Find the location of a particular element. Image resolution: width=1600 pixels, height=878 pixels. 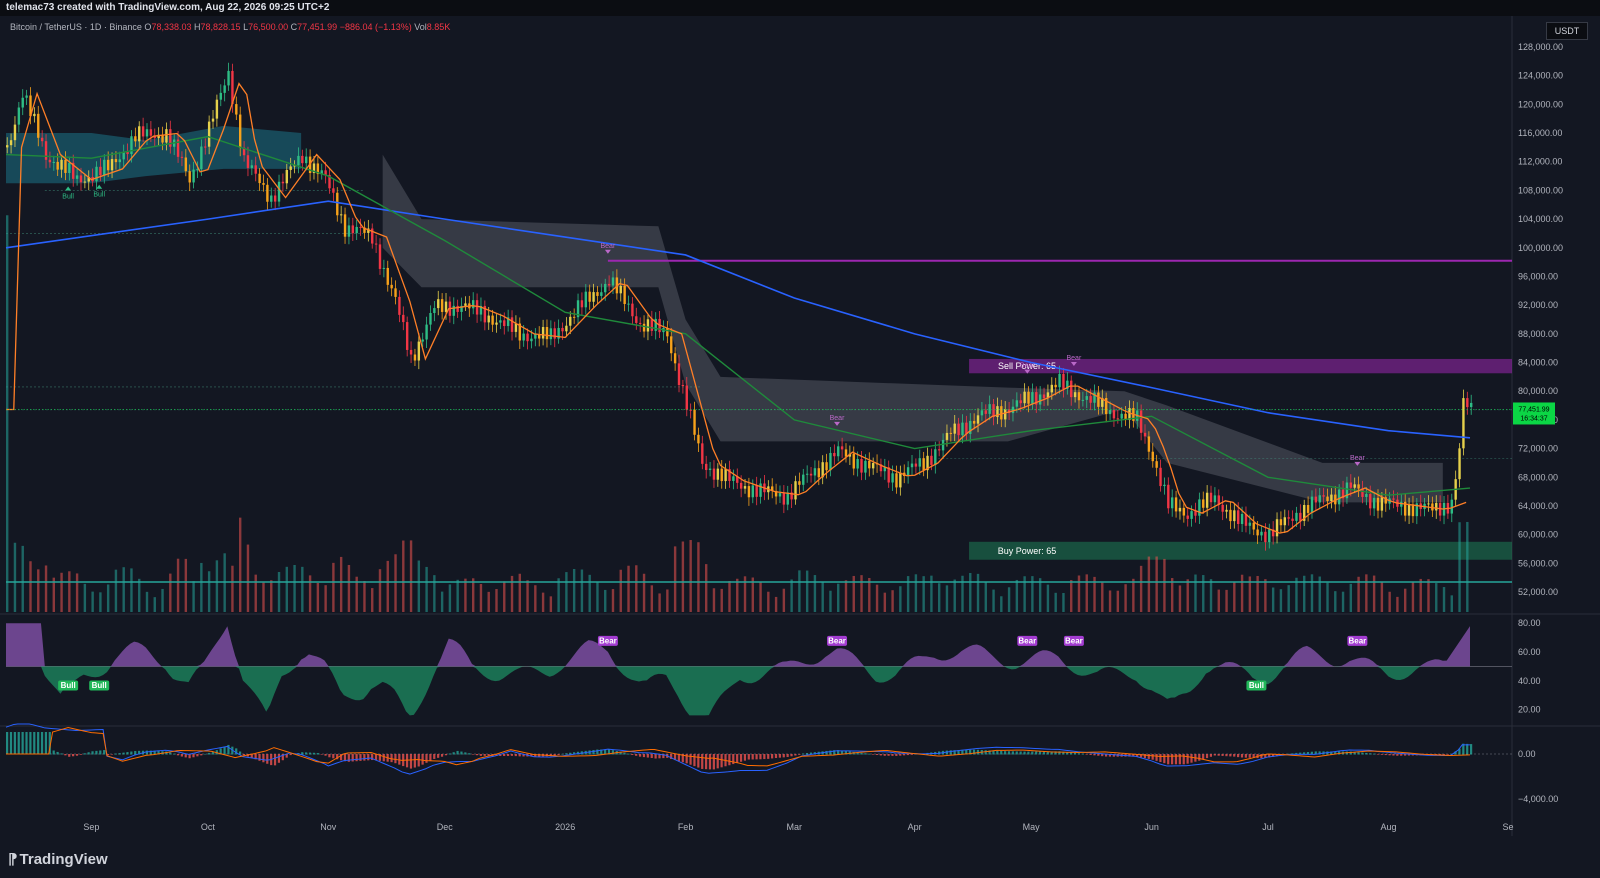

tradingview-logo: ⁋ TradingView is located at coordinates (58, 859).